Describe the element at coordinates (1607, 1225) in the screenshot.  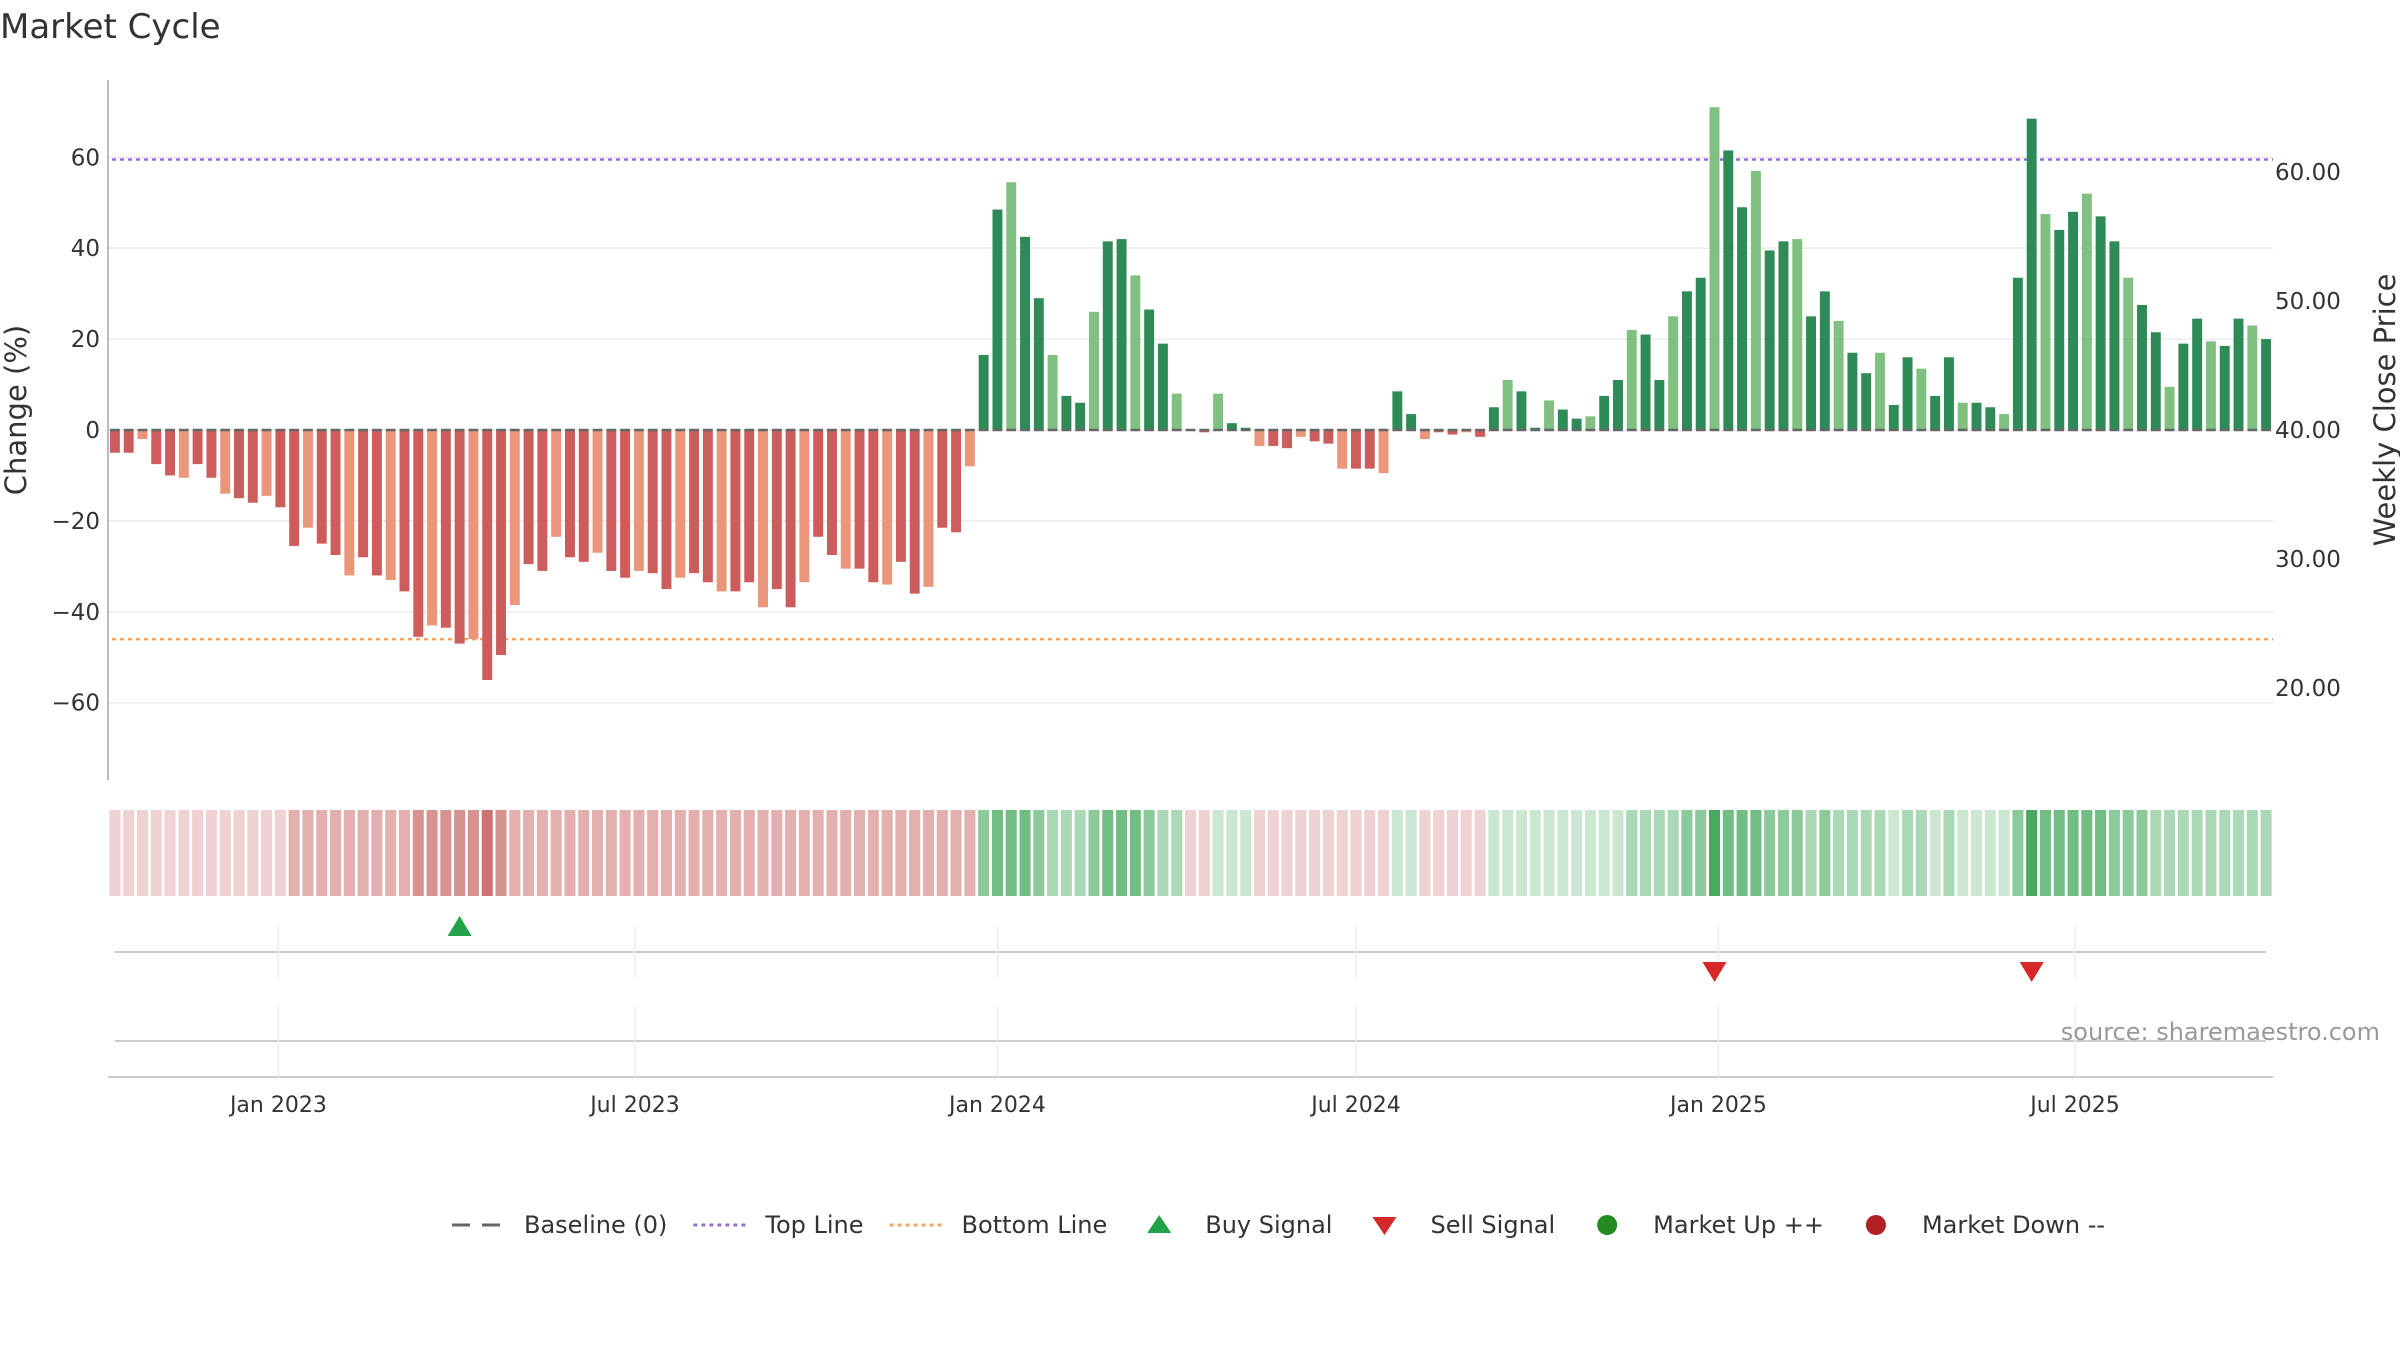
I see `legend-circle-swatch` at that location.